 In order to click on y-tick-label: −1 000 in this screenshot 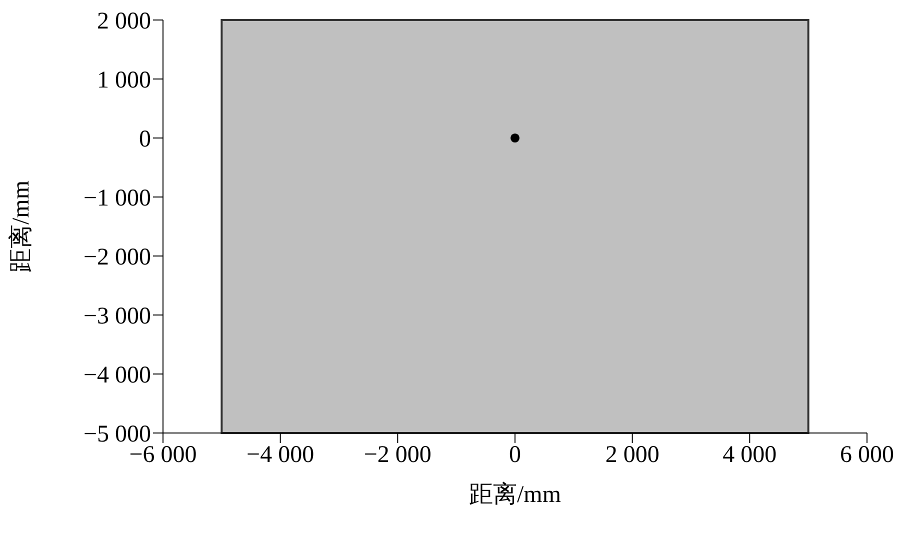, I will do `click(117, 199)`.